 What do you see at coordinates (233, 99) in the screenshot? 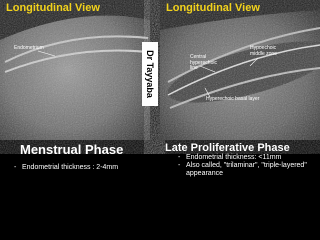
I see `label: Hyperechoic basal layer` at bounding box center [233, 99].